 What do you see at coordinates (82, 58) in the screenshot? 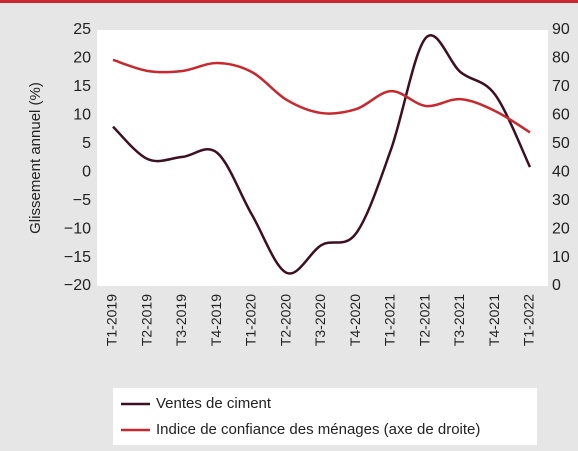
I see `y-tick-label: 20` at bounding box center [82, 58].